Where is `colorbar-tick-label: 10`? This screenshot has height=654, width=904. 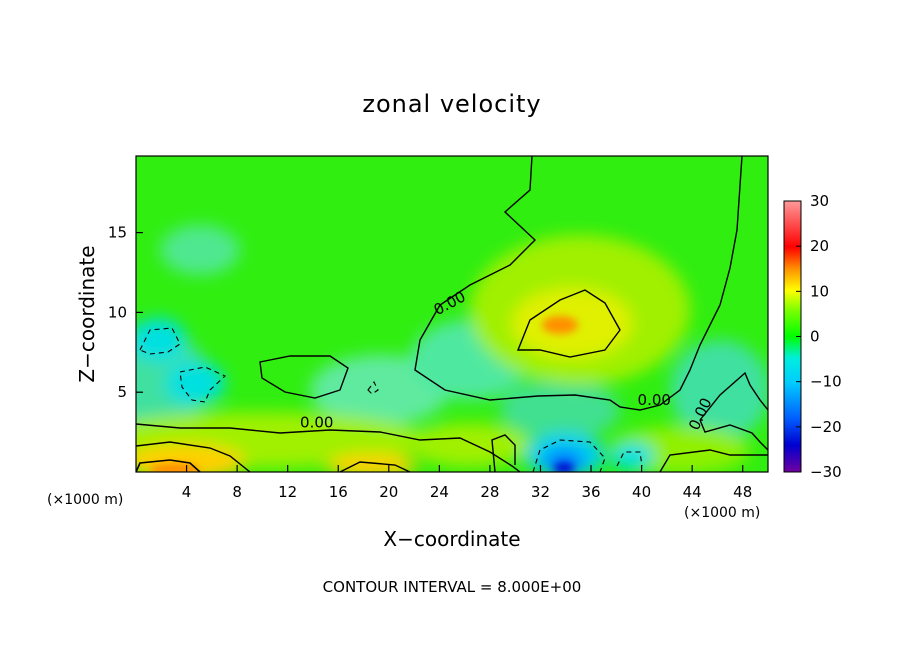
colorbar-tick-label: 10 is located at coordinates (819, 291).